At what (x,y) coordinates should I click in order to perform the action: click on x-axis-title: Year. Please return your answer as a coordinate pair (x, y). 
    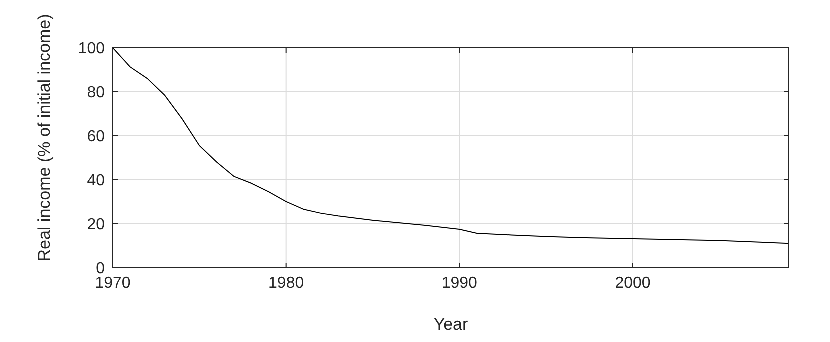
    Looking at the image, I should click on (451, 324).